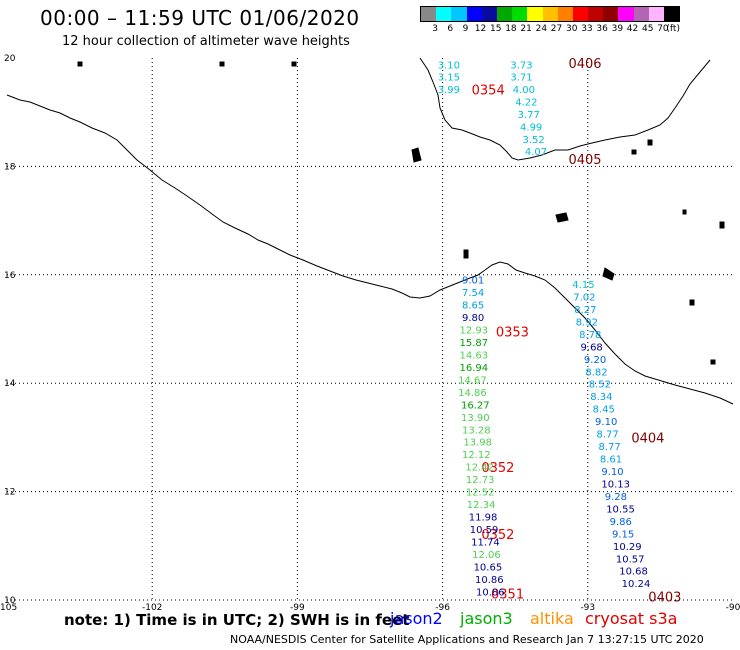  I want to click on lon-label: -93, so click(587, 608).